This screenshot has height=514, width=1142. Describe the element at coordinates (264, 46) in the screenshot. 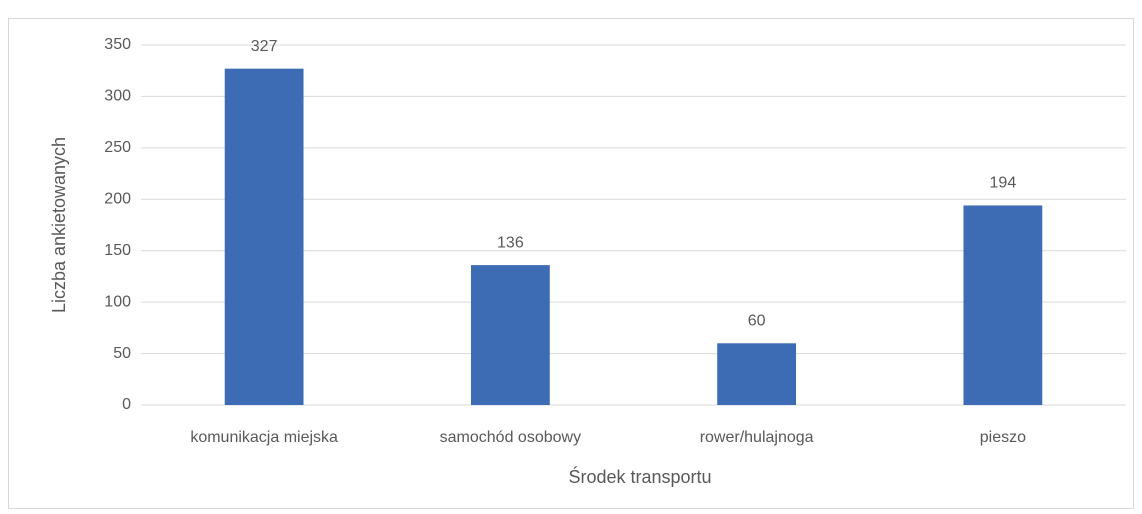

I see `data-label: 327` at that location.